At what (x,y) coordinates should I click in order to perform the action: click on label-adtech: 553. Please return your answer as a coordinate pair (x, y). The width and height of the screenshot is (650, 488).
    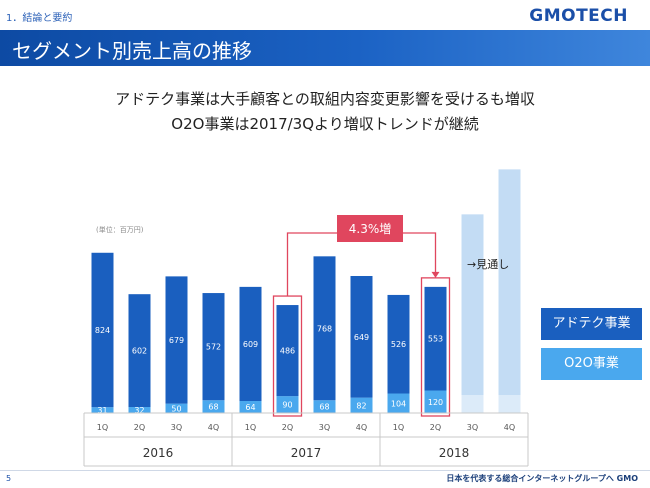
    Looking at the image, I should click on (435, 339).